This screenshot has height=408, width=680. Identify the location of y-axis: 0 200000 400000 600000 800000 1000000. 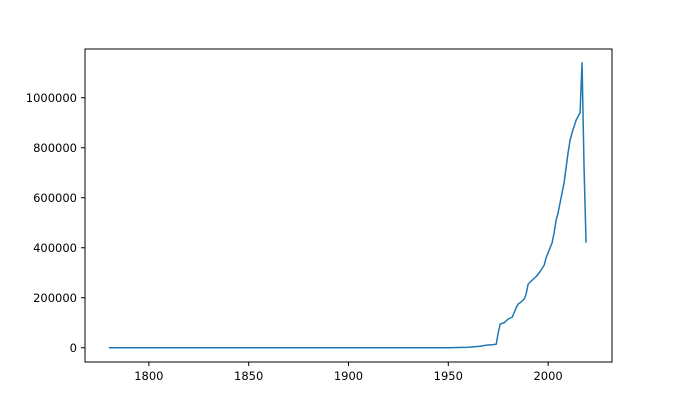
(55, 223).